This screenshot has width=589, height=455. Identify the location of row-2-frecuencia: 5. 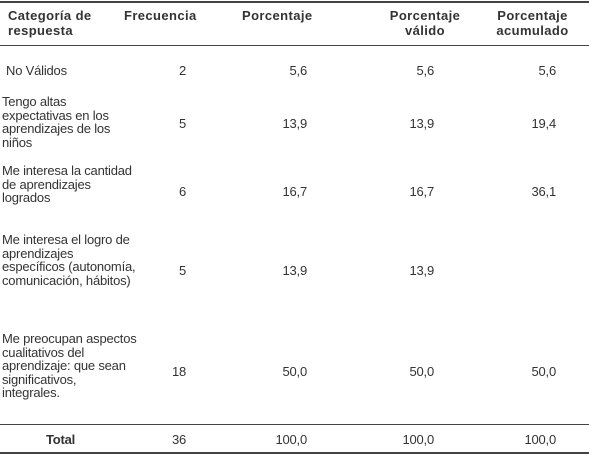
(182, 123).